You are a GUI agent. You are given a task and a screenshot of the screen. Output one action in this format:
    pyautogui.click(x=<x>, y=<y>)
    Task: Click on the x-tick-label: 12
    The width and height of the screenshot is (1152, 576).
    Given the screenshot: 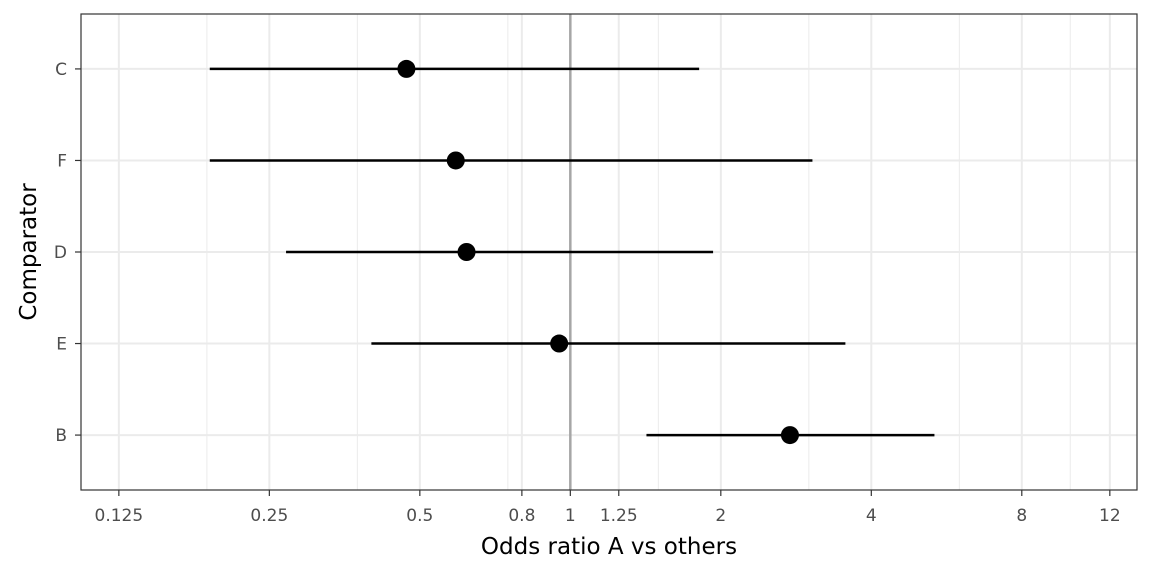 What is the action you would take?
    pyautogui.click(x=1110, y=516)
    